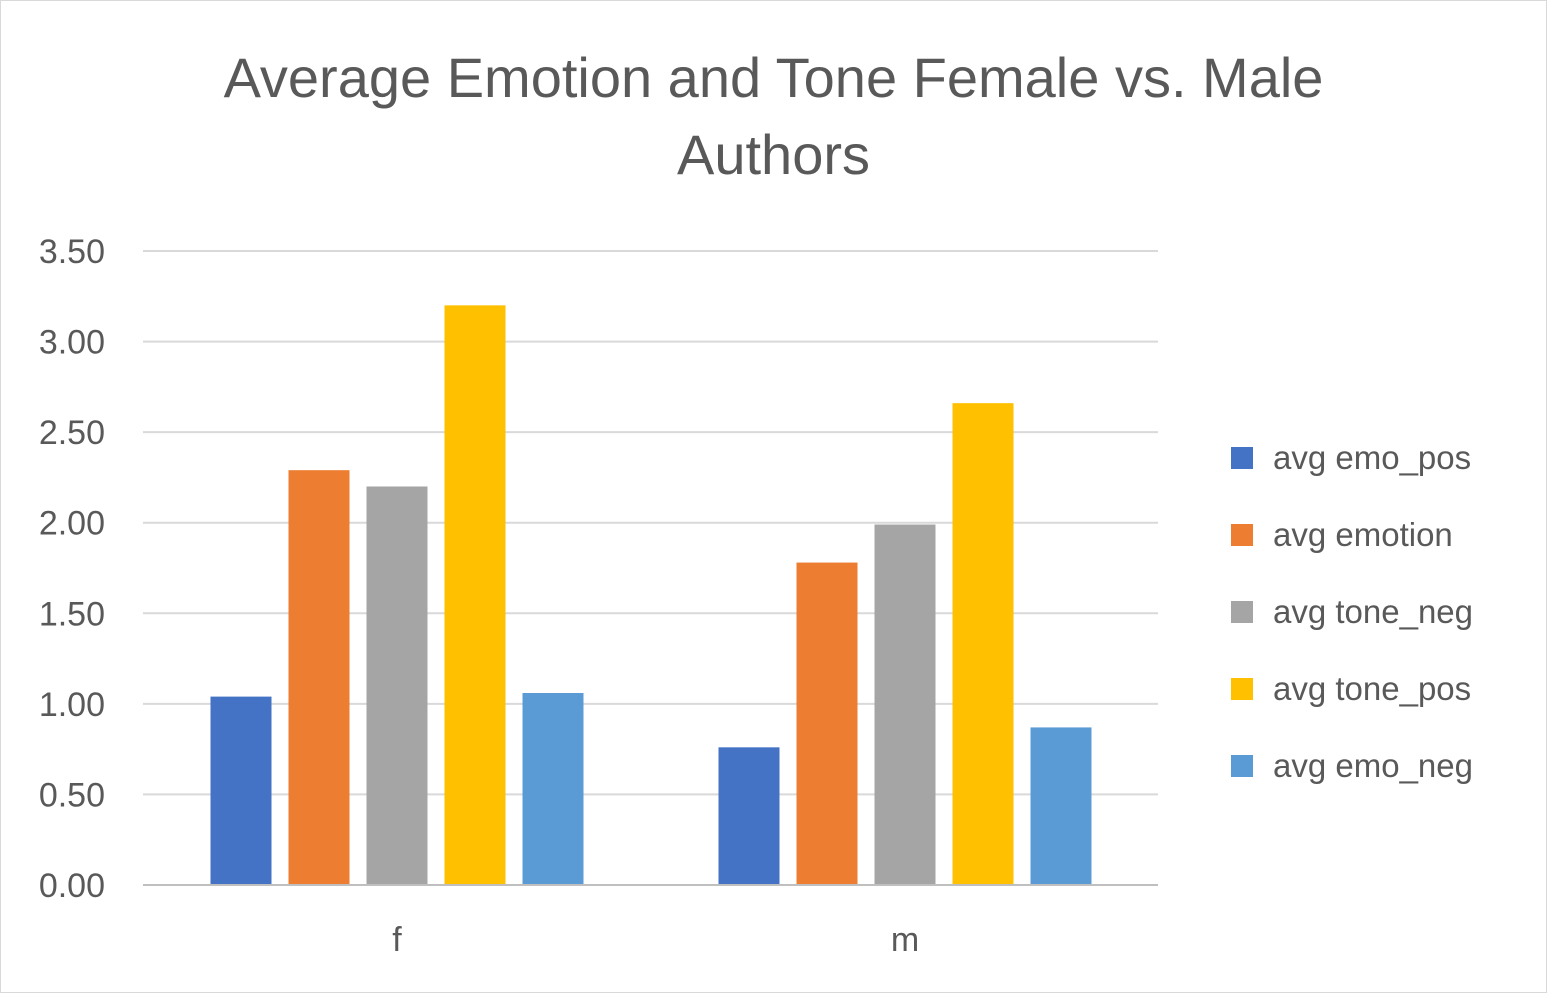 The height and width of the screenshot is (993, 1547). I want to click on y-tick-label: 0.00, so click(72, 886).